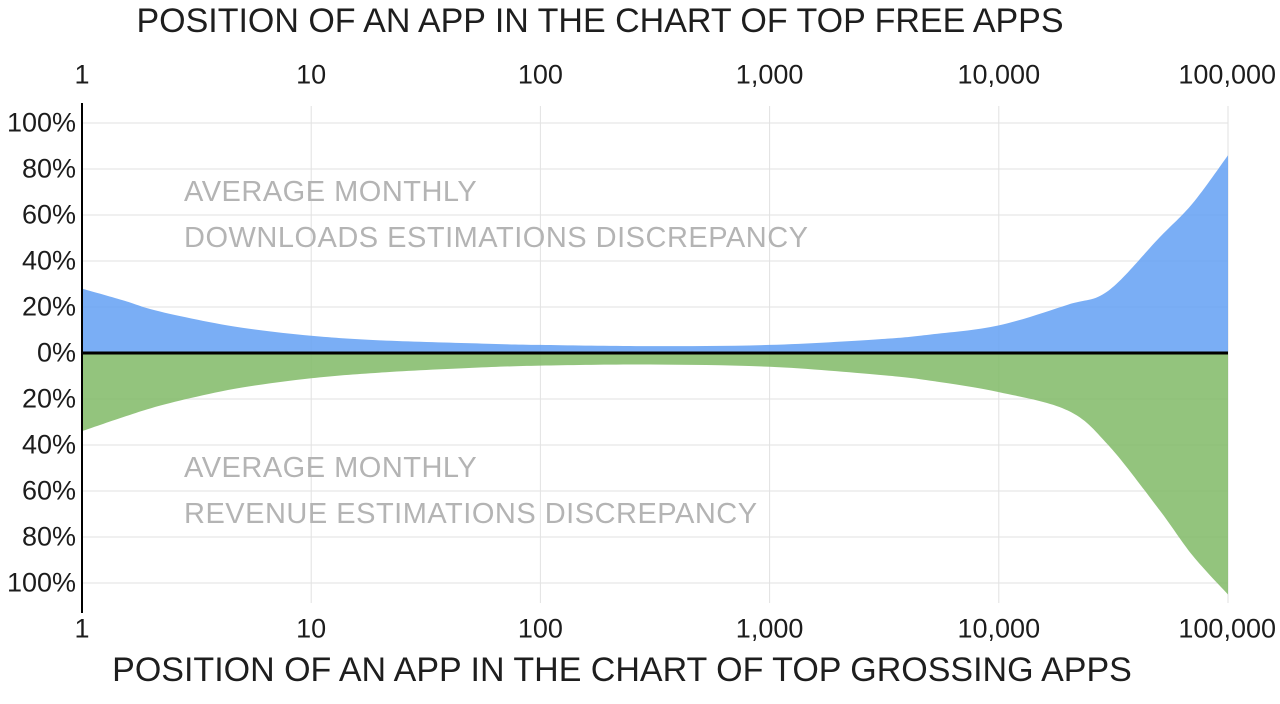 This screenshot has width=1280, height=704. What do you see at coordinates (1227, 74) in the screenshot?
I see `x-tick-label-top: 100,000` at bounding box center [1227, 74].